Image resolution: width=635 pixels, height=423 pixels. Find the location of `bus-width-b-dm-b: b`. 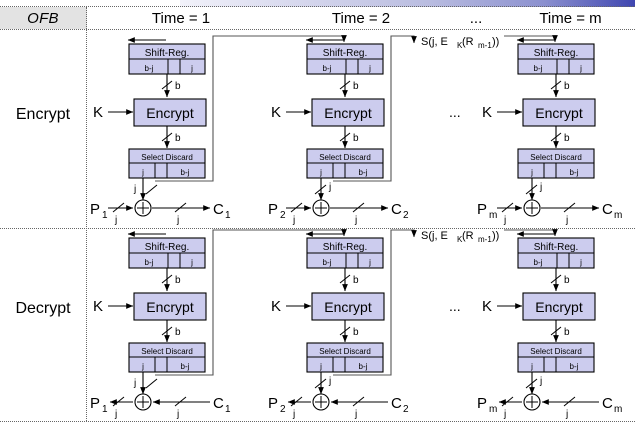

bus-width-b-dm-b: b is located at coordinates (567, 332).